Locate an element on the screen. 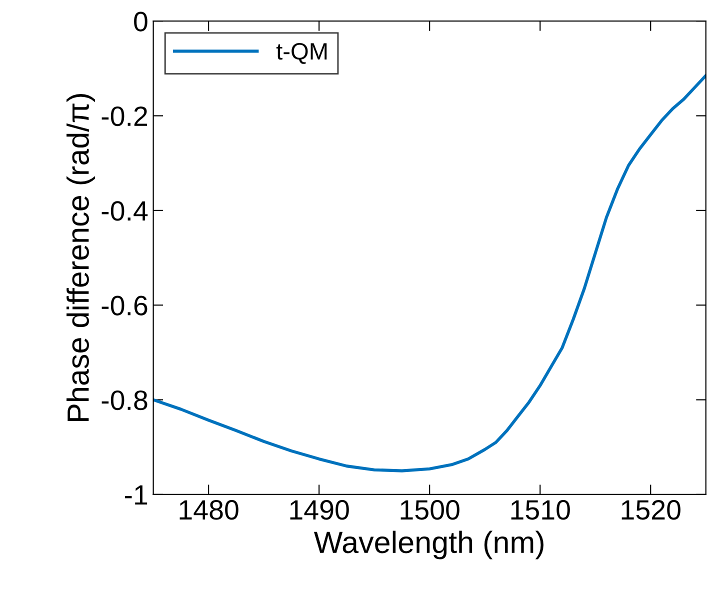  legend-label: t-QM is located at coordinates (301, 53).